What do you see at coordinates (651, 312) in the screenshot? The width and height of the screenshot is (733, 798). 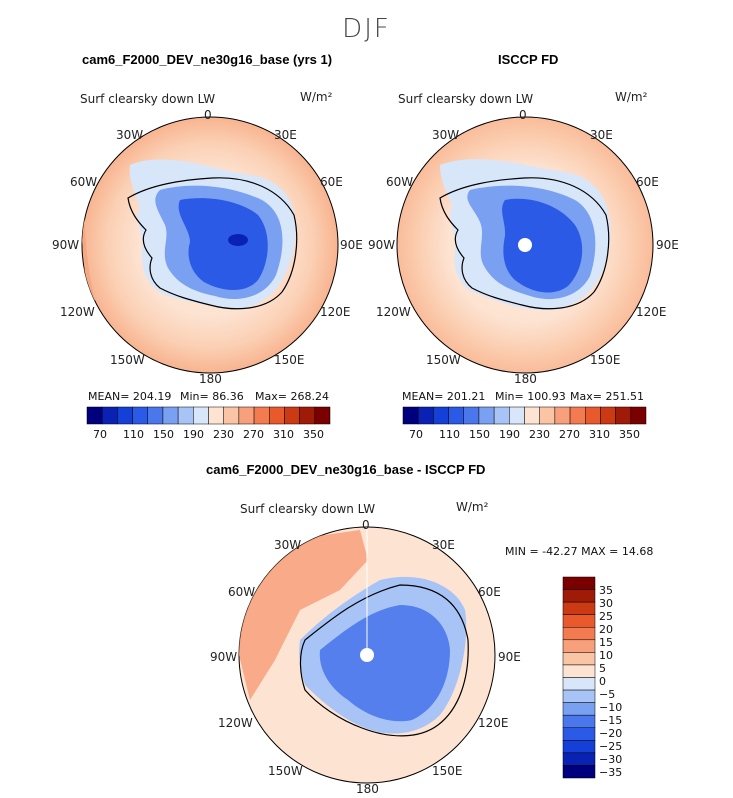 I see `obs-lon-120e: 120E` at bounding box center [651, 312].